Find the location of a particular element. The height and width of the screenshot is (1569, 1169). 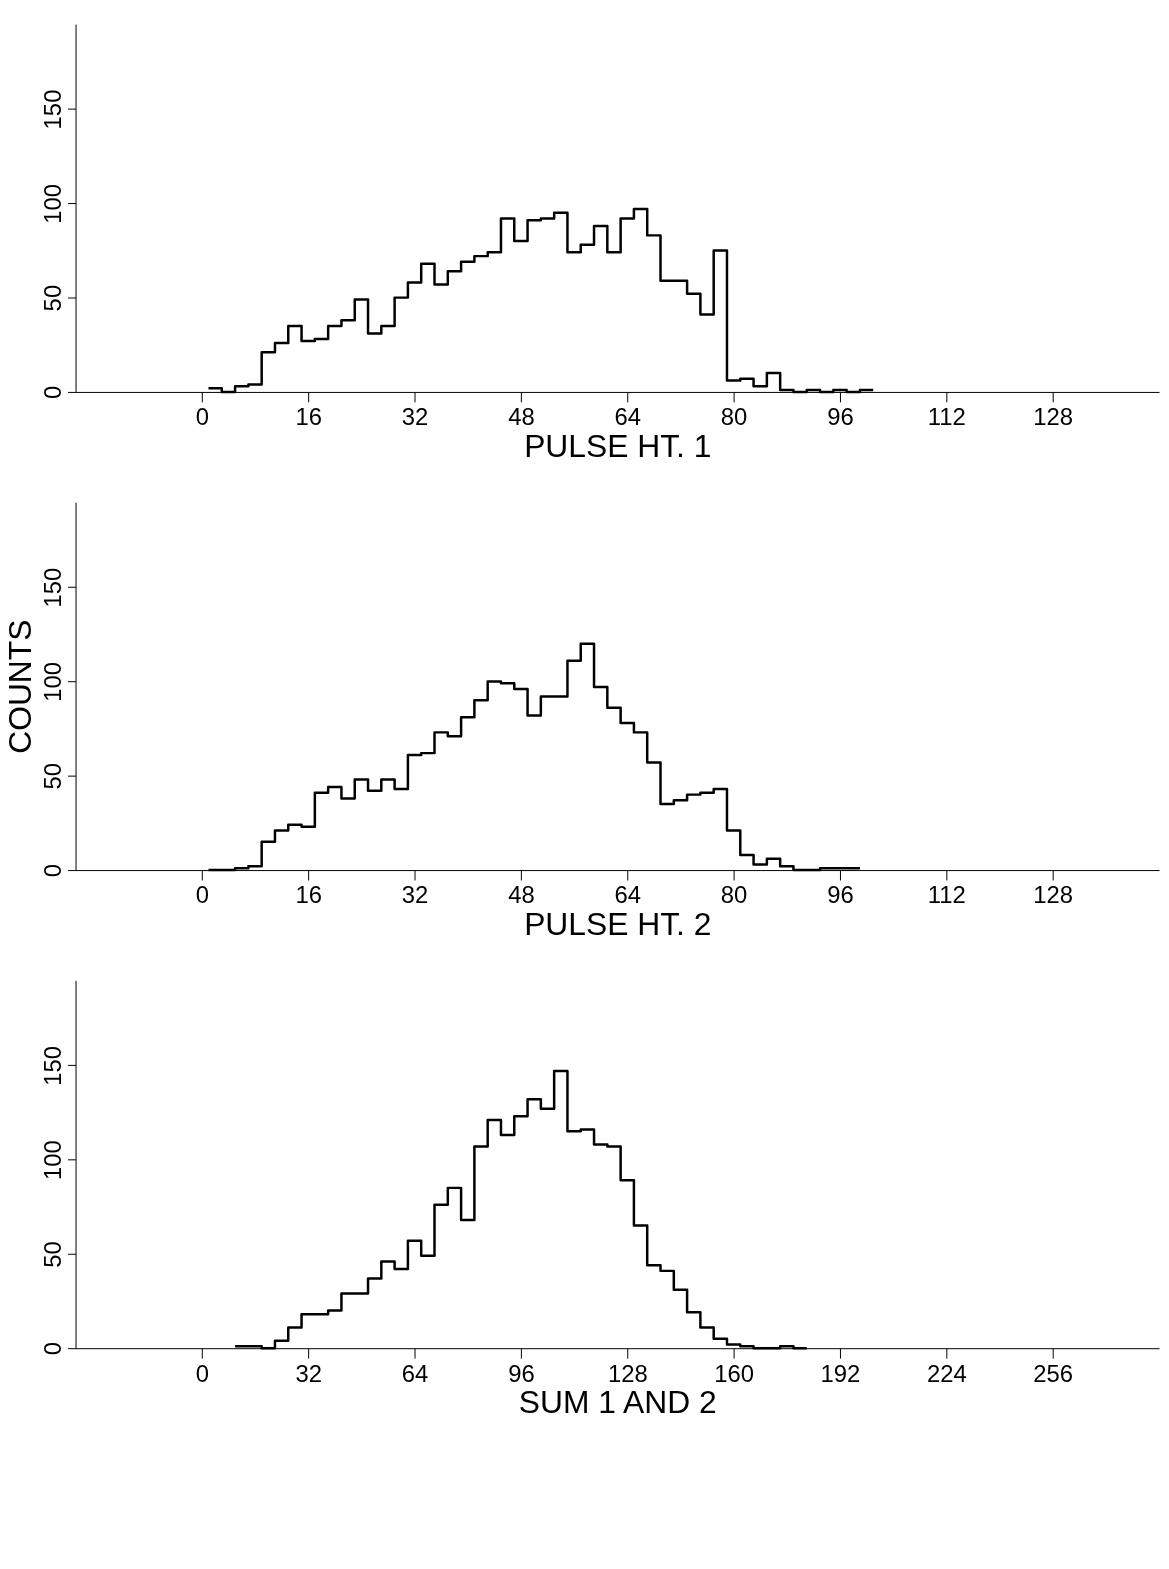

x-tick-label: 256 is located at coordinates (1053, 1373).